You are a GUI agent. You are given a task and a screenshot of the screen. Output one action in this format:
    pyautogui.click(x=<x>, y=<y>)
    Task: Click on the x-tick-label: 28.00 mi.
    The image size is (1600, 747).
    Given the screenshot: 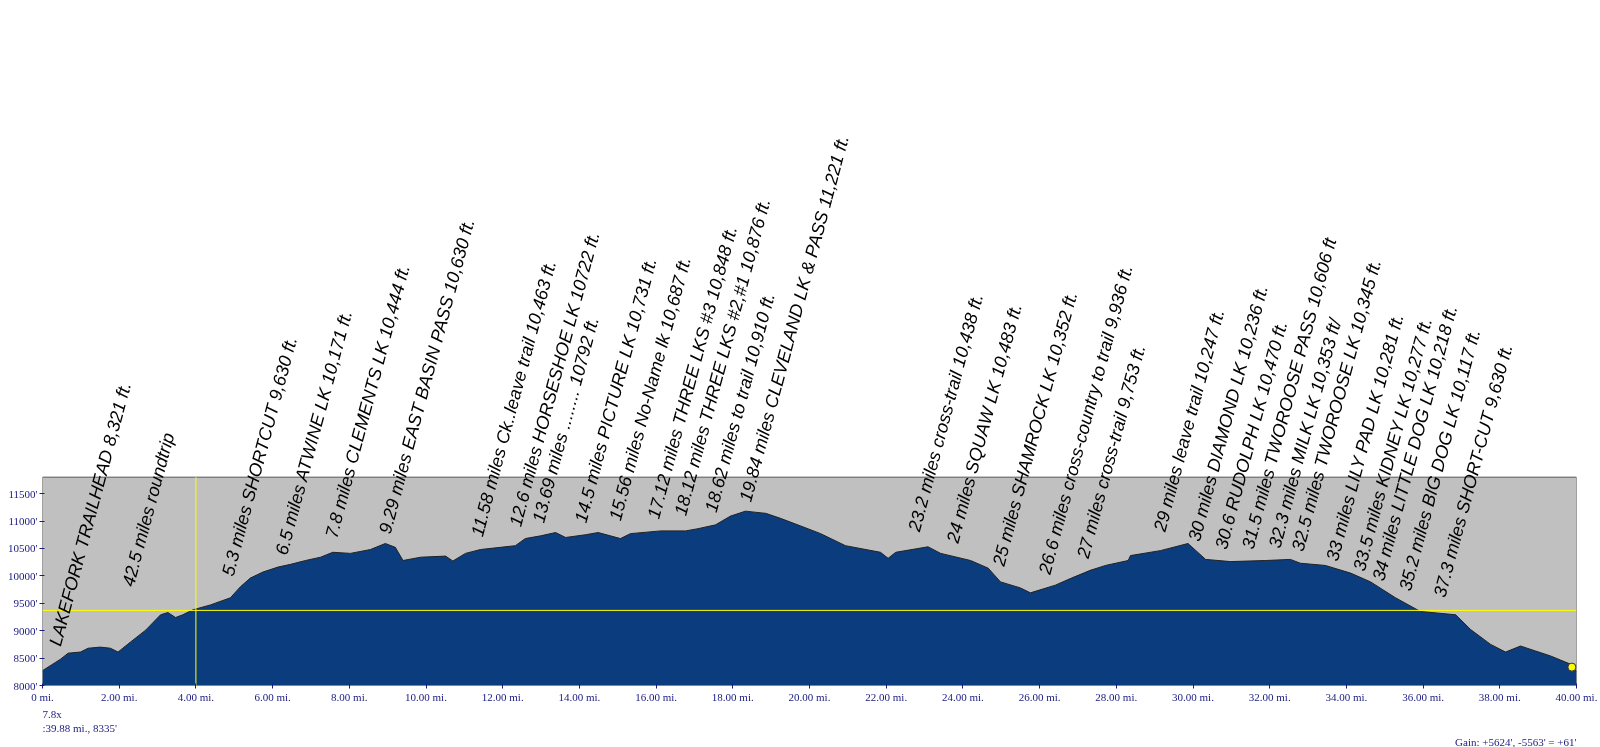 What is the action you would take?
    pyautogui.click(x=1116, y=696)
    